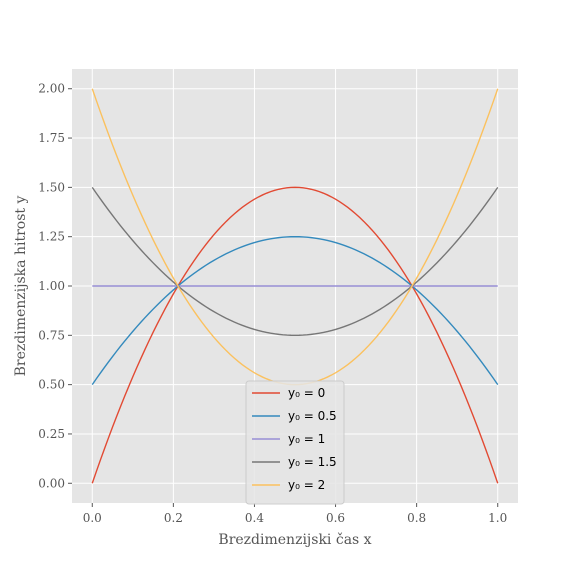  I want to click on legend-entry-3: y₀ = 1.5, so click(312, 462).